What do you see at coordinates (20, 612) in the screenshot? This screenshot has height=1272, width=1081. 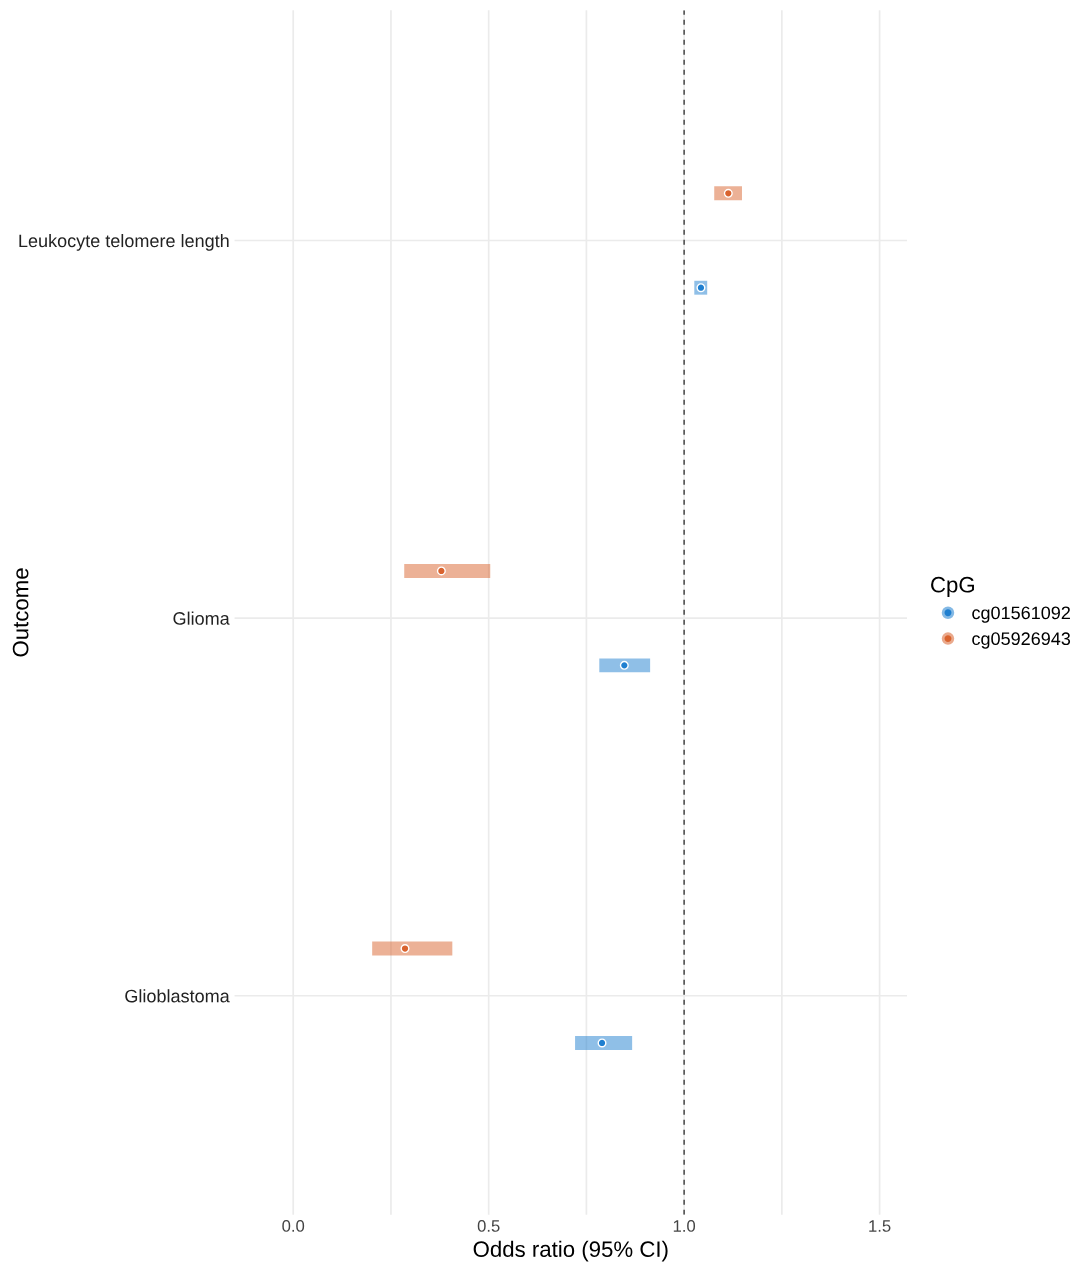 I see `y-axis-title: Outcome` at bounding box center [20, 612].